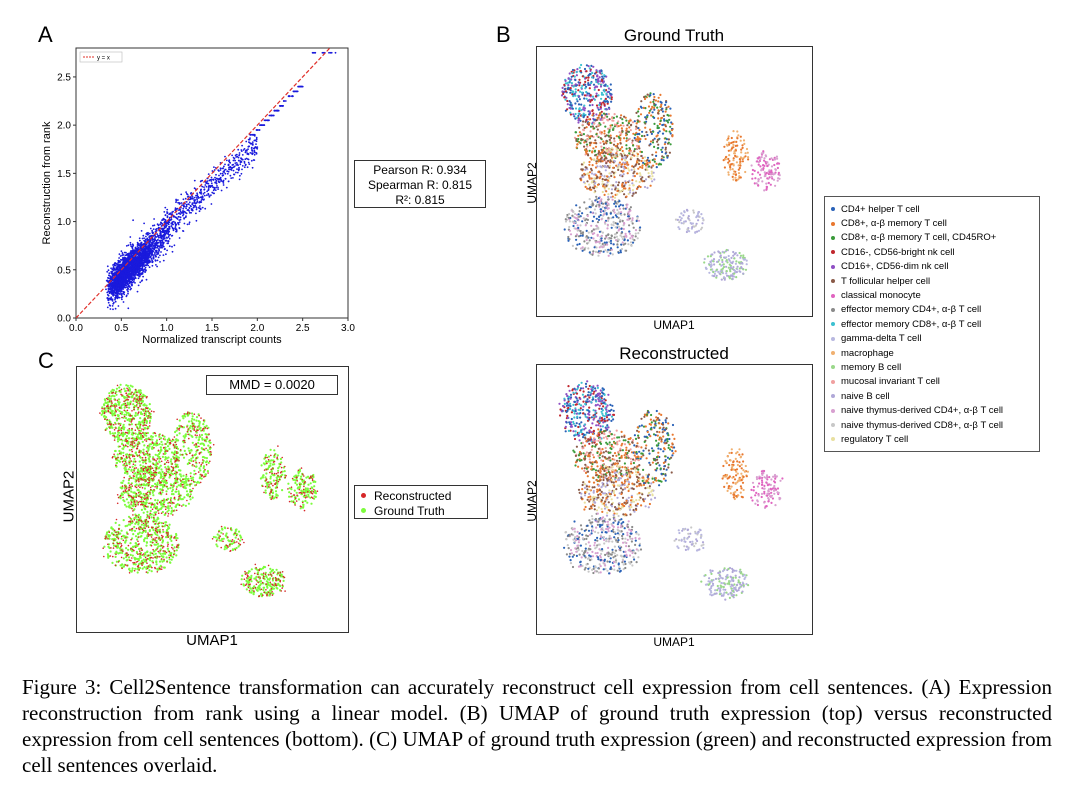 Image resolution: width=1080 pixels, height=802 pixels. What do you see at coordinates (932, 367) in the screenshot?
I see `legend-item: memory B cell` at bounding box center [932, 367].